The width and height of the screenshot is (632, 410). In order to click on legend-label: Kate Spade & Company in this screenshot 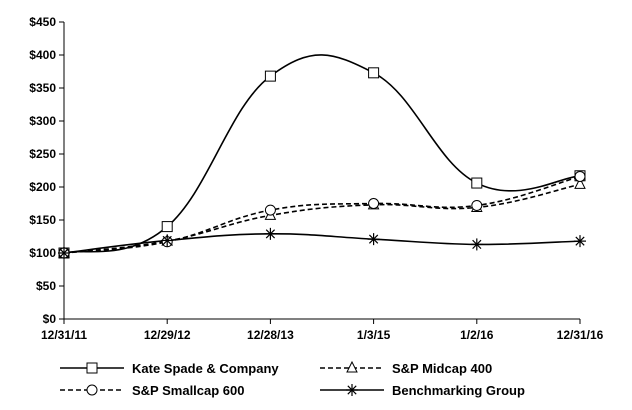, I will do `click(205, 368)`.